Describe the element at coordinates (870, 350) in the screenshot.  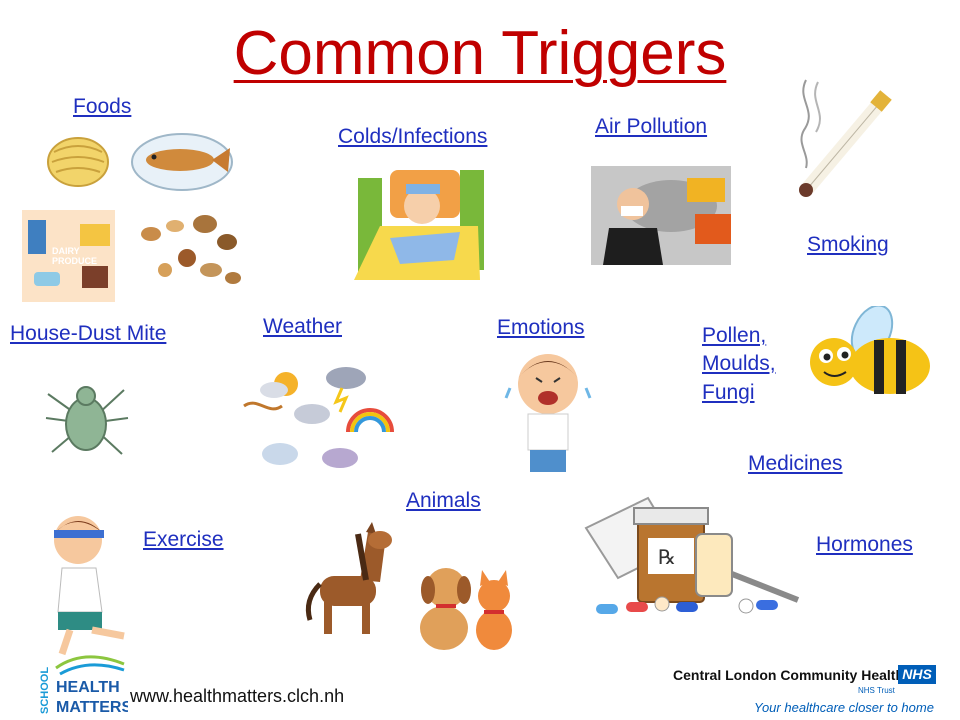
I see `bee-illustration` at that location.